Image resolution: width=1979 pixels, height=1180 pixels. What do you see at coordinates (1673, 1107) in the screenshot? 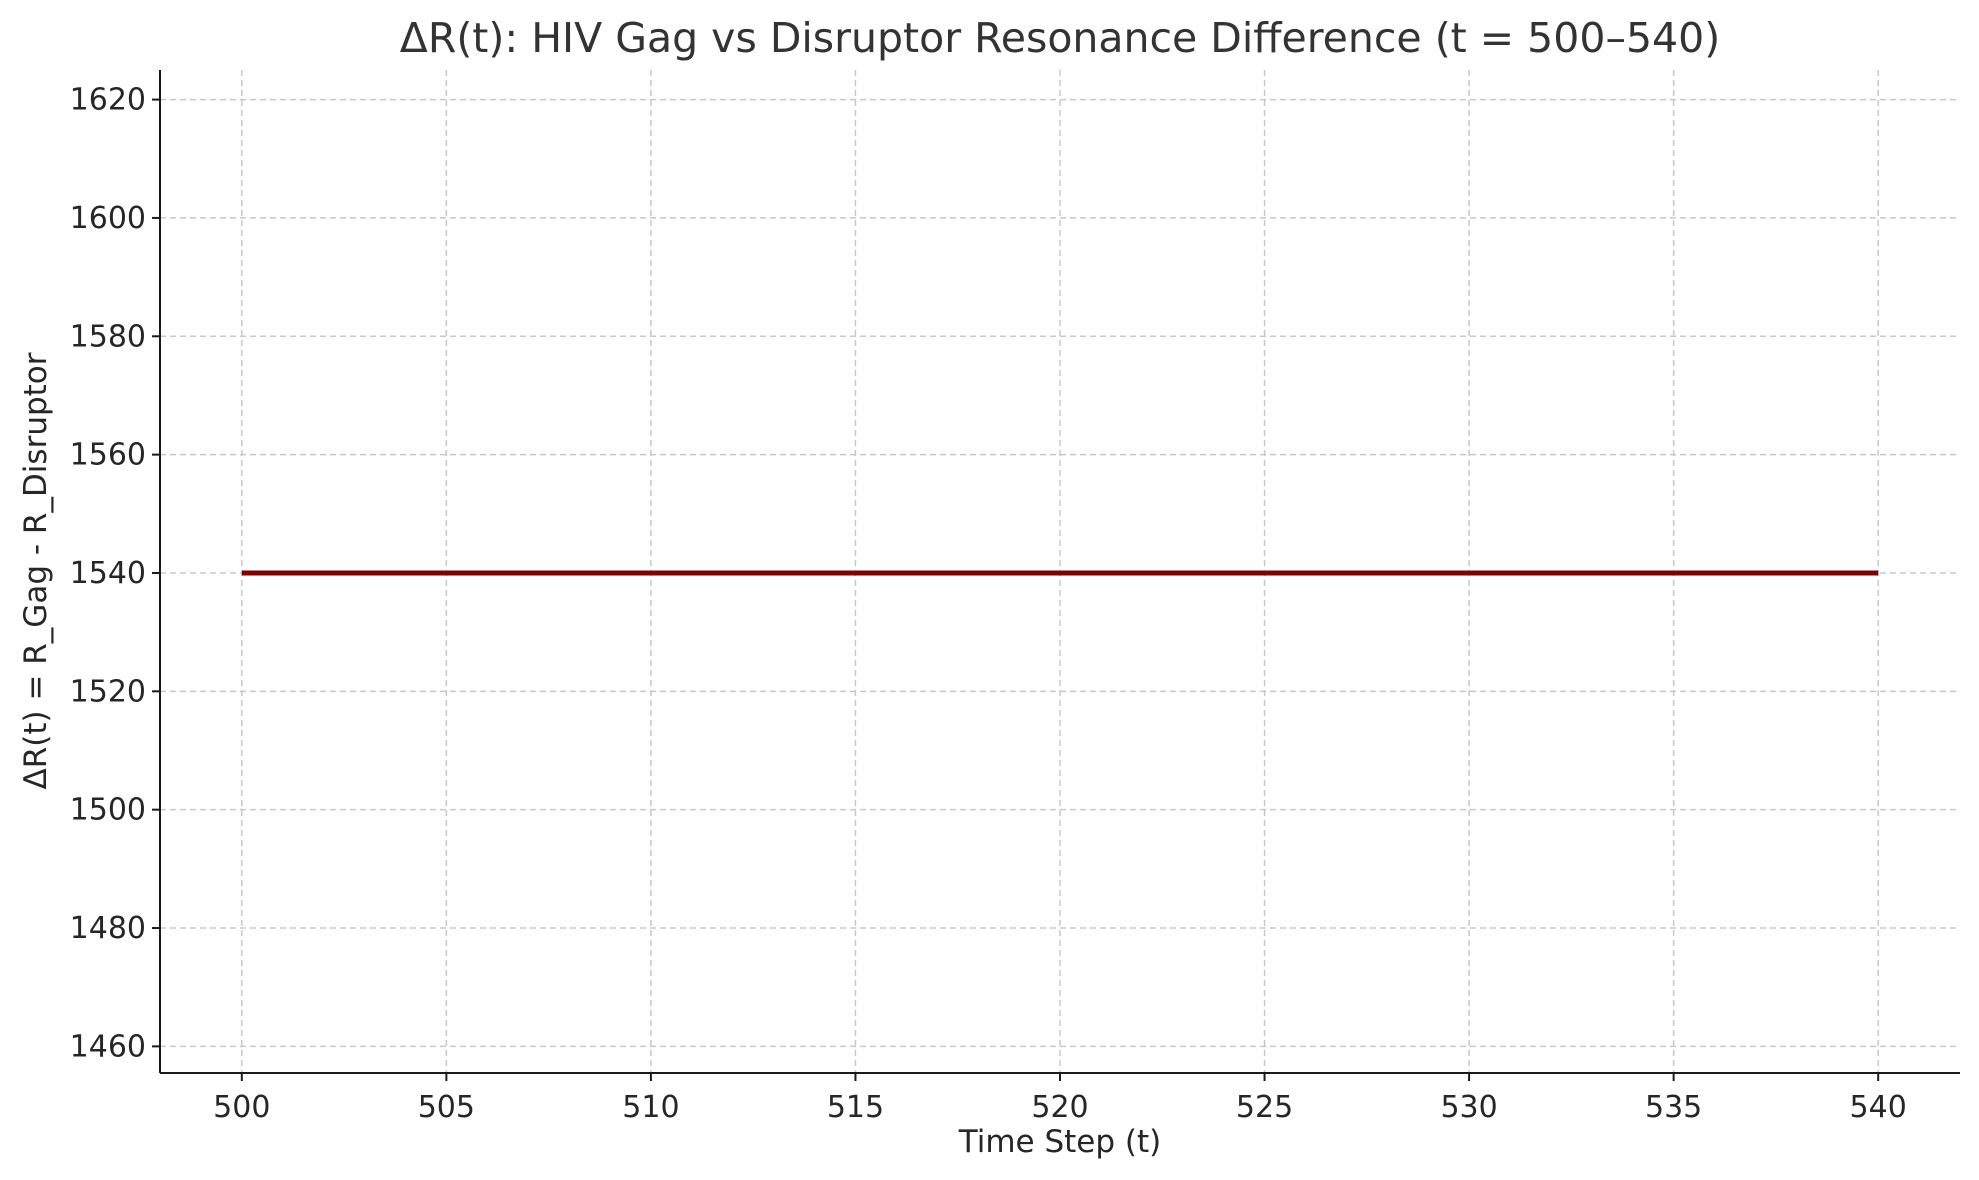
I see `x-tick-label: 535` at bounding box center [1673, 1107].